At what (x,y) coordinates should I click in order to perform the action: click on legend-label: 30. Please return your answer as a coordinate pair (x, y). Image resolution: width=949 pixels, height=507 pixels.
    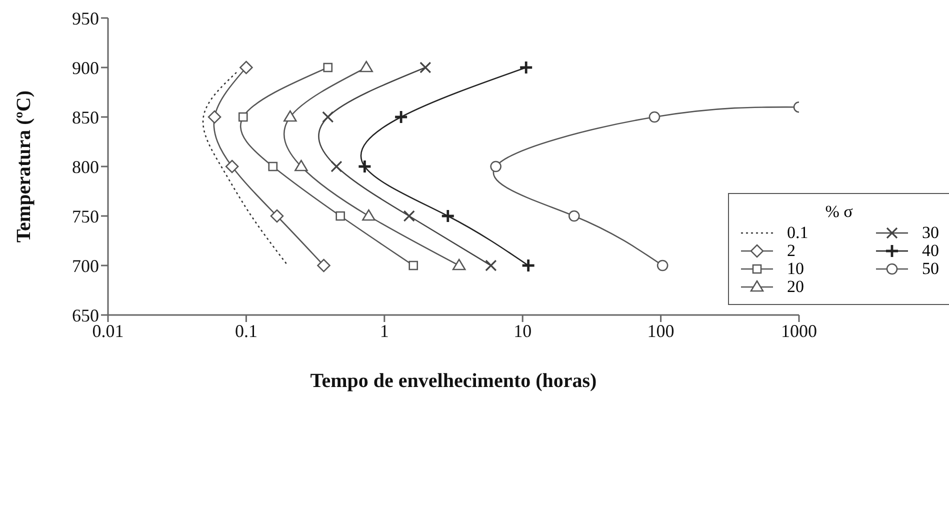
    Looking at the image, I should click on (930, 233).